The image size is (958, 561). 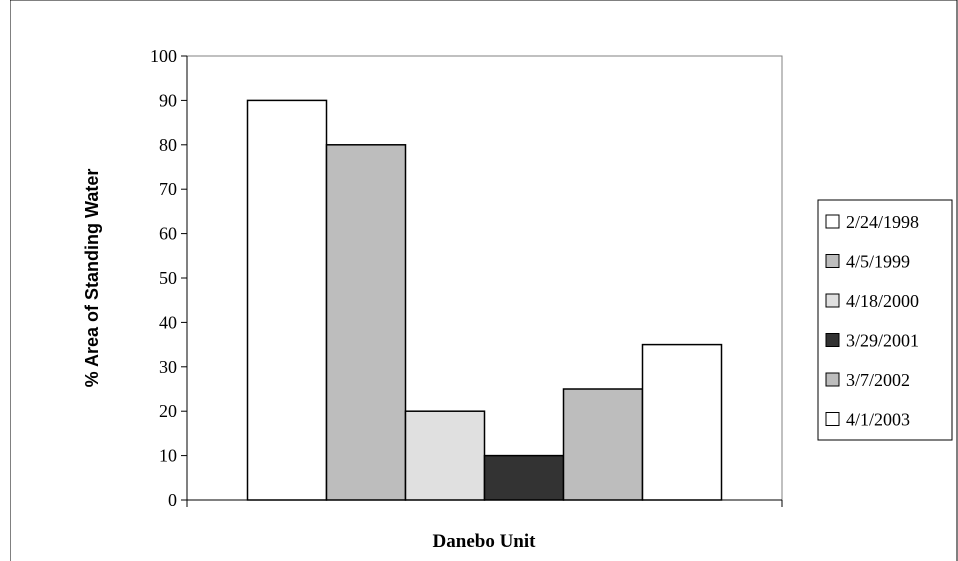 I want to click on legend-label: 4/1/2003, so click(x=878, y=420).